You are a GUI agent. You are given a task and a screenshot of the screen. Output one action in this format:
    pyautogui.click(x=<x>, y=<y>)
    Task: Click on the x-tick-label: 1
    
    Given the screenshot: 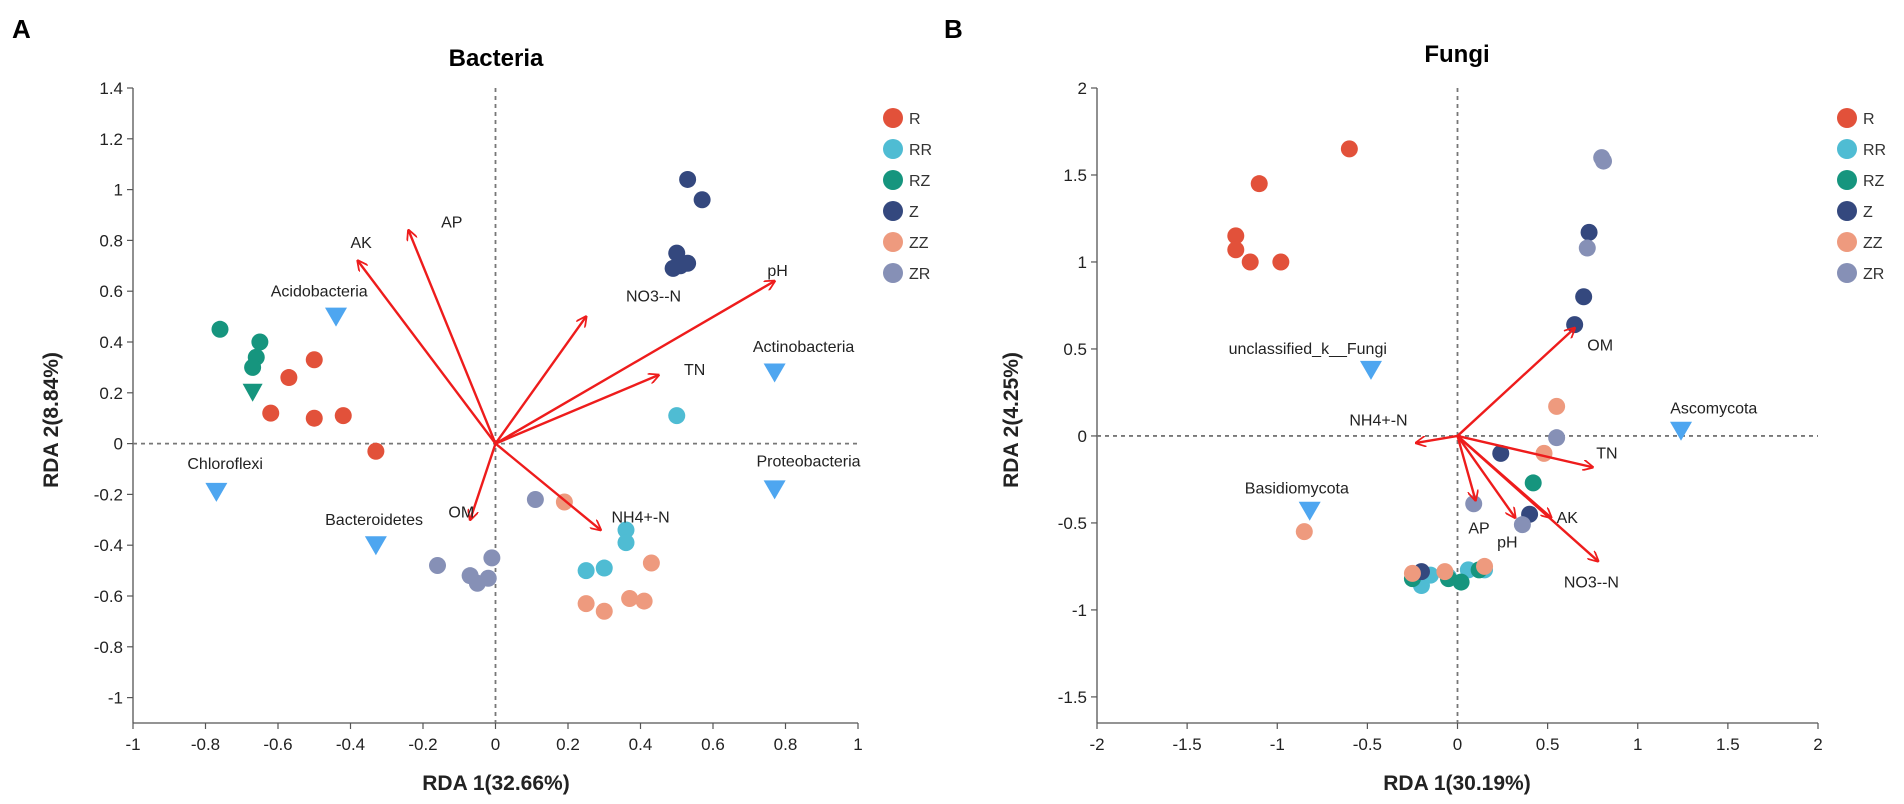 What is the action you would take?
    pyautogui.click(x=857, y=744)
    